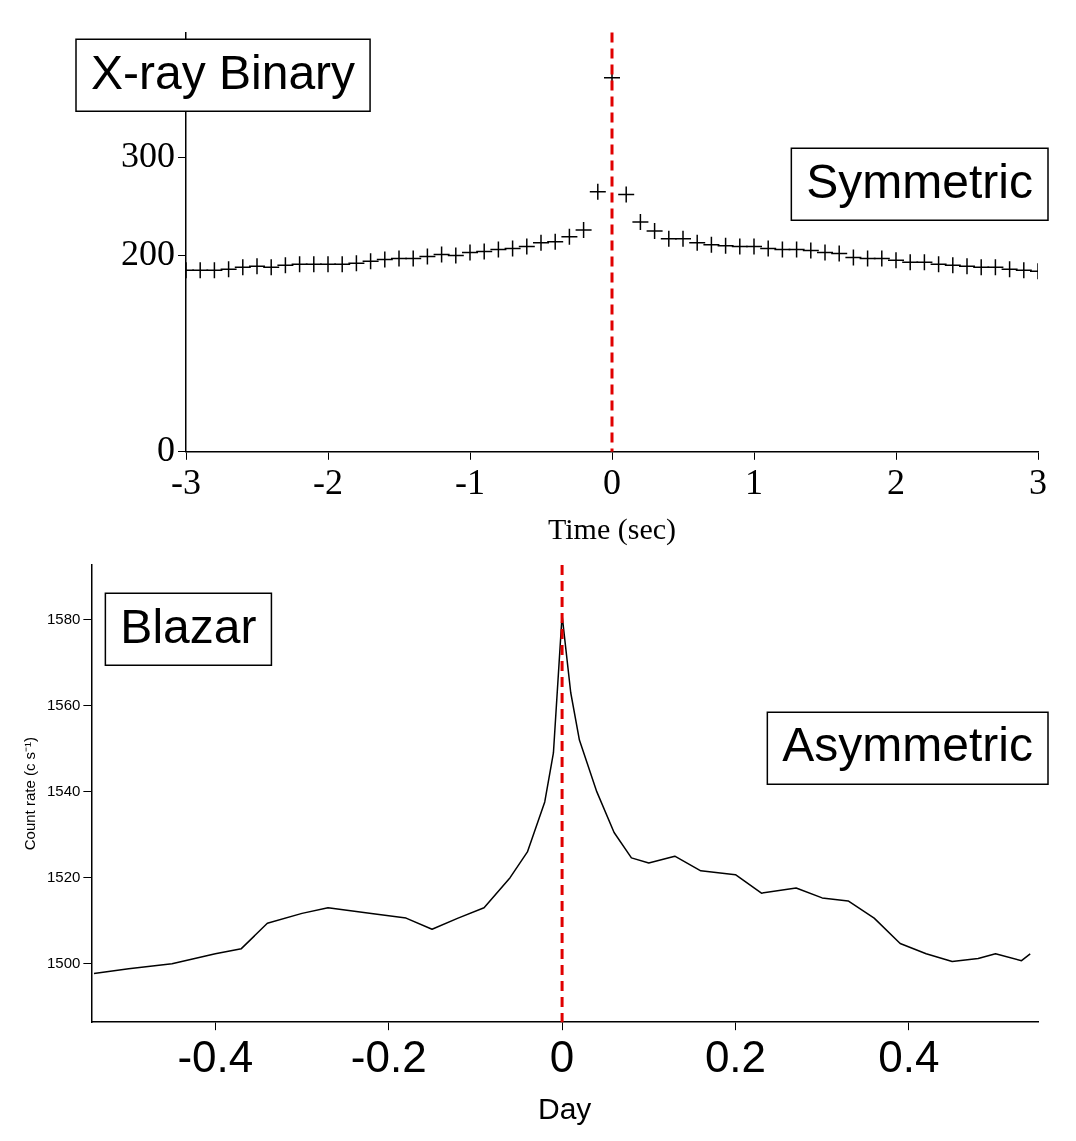 The image size is (1076, 1141). I want to click on annotation: Blazar, so click(188, 626).